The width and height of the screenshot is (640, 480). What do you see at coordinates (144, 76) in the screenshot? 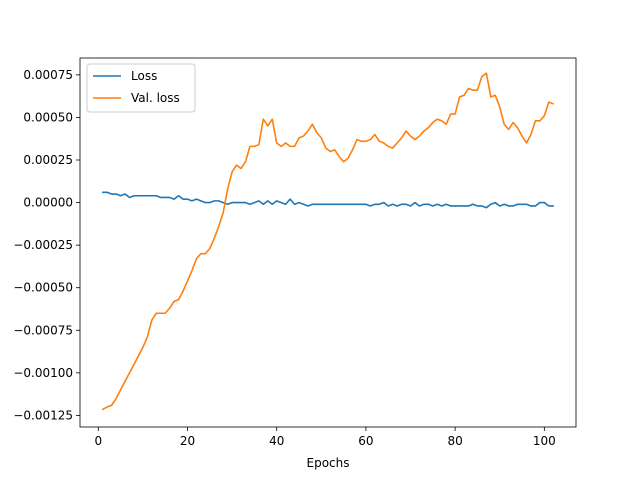
I see `legend-label-loss: Loss` at bounding box center [144, 76].